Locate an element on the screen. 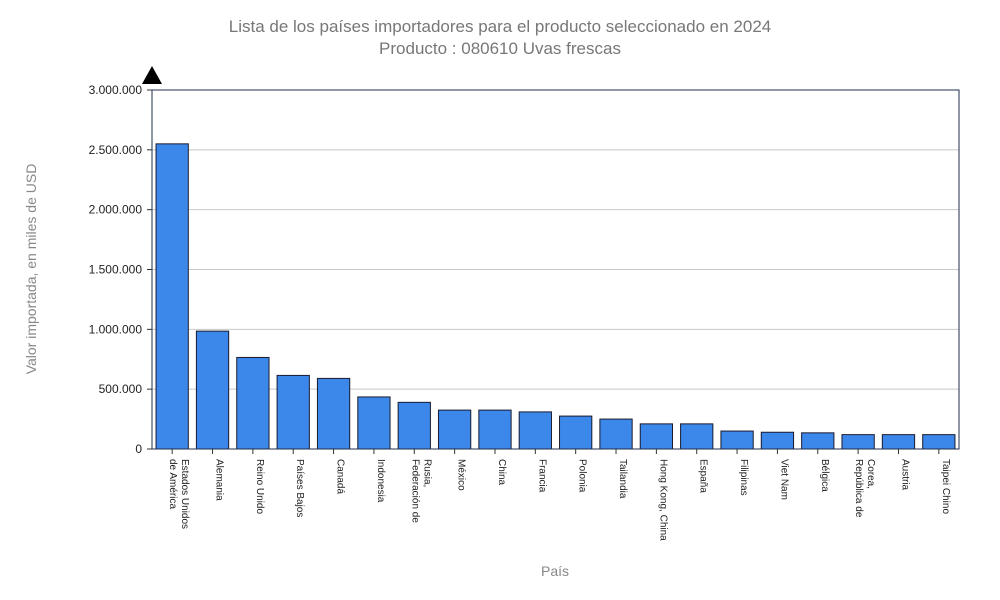 Image resolution: width=1000 pixels, height=600 pixels. y-tick-label: 500.000 is located at coordinates (121, 389).